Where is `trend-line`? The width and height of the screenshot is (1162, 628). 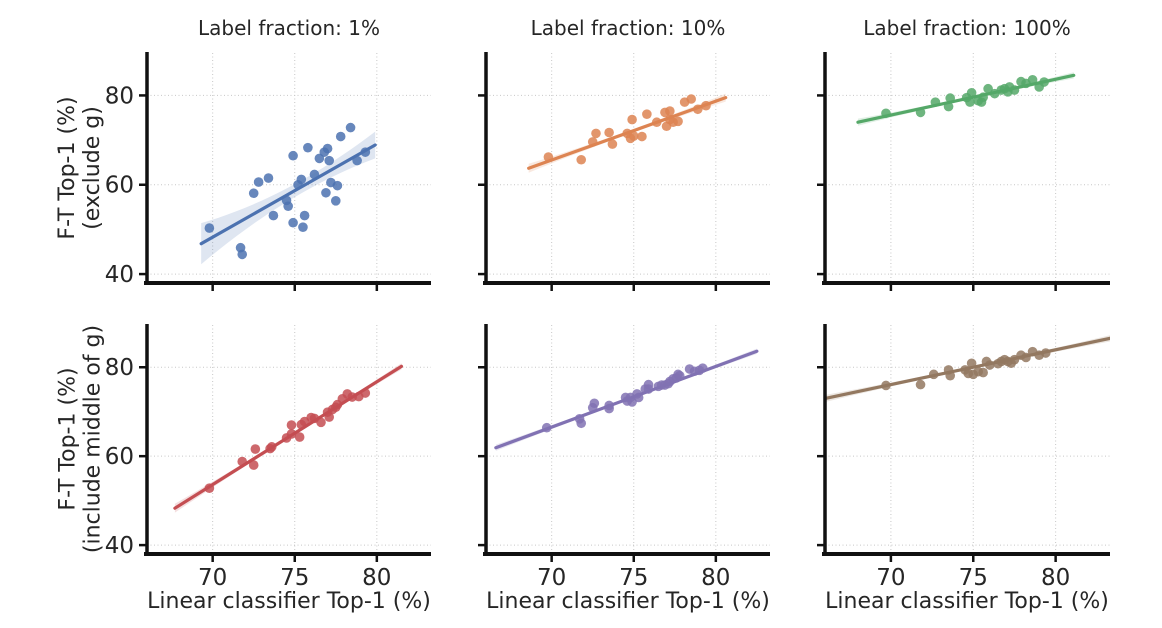 trend-line is located at coordinates (288, 194).